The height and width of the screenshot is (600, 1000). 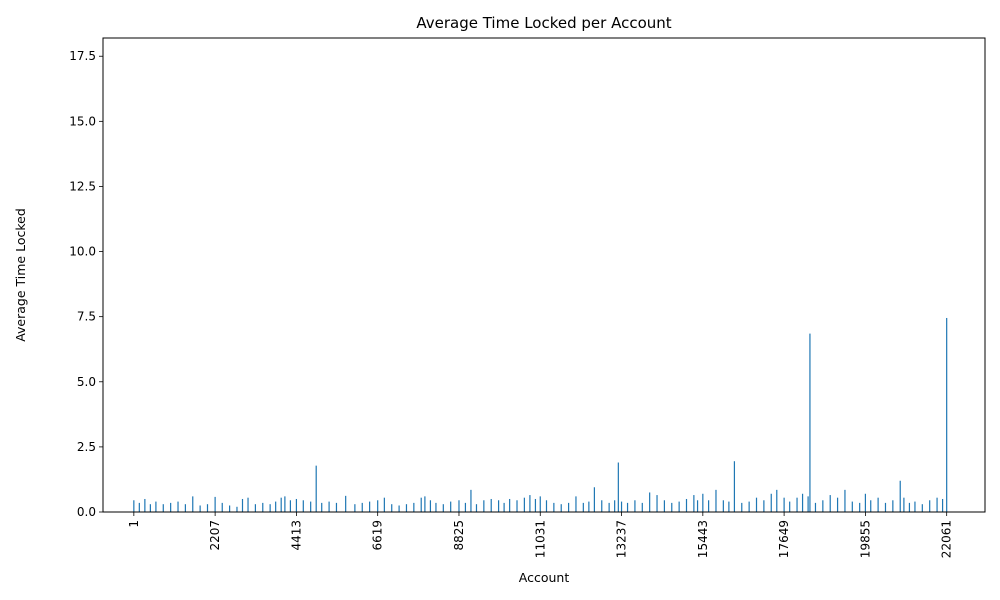 What do you see at coordinates (82, 56) in the screenshot?
I see `y-tick-label: 17.5` at bounding box center [82, 56].